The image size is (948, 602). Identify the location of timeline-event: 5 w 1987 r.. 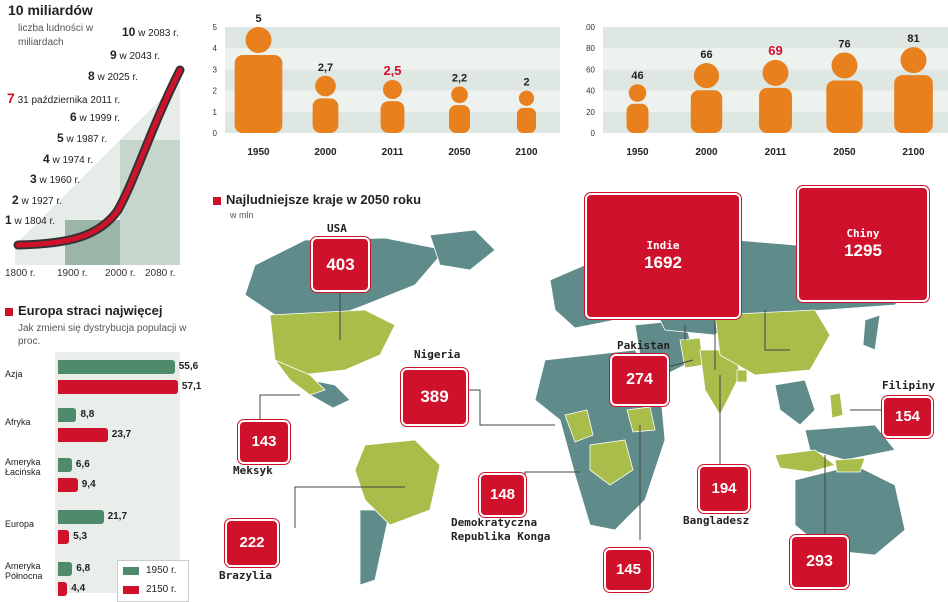
(82, 138).